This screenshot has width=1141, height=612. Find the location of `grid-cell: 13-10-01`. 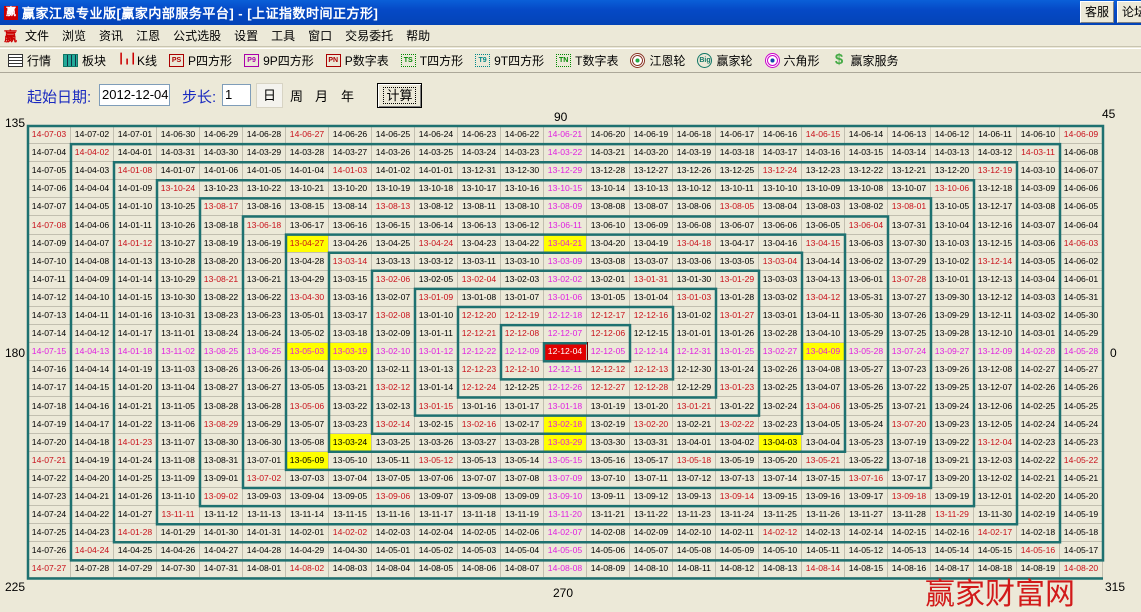

grid-cell: 13-10-01 is located at coordinates (952, 279).